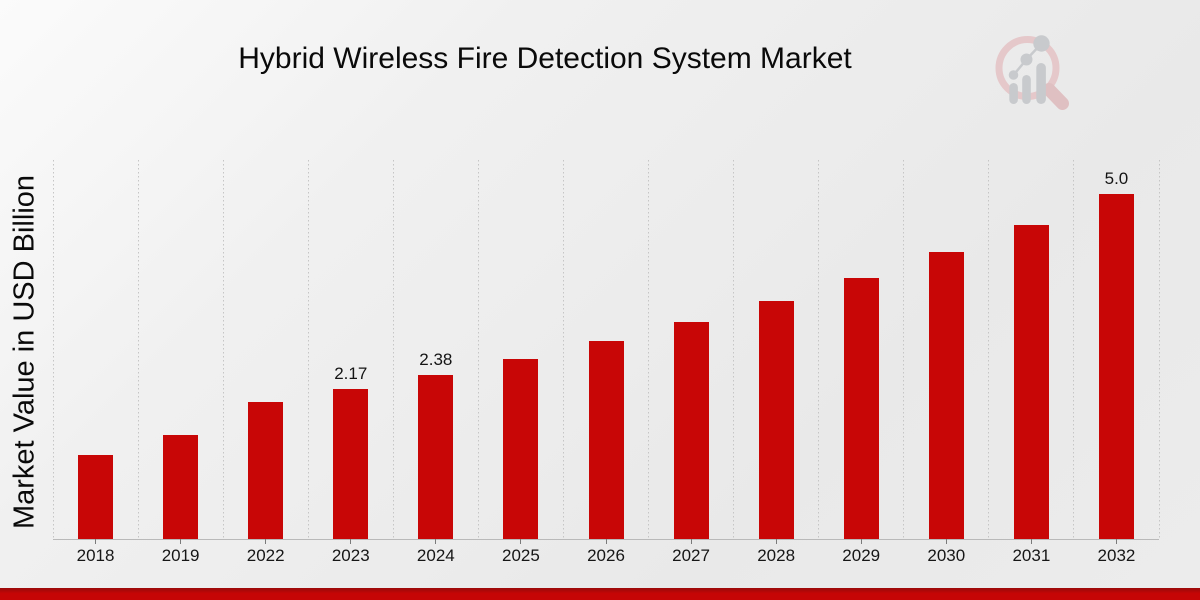  I want to click on logo-bar-small, so click(1013, 93).